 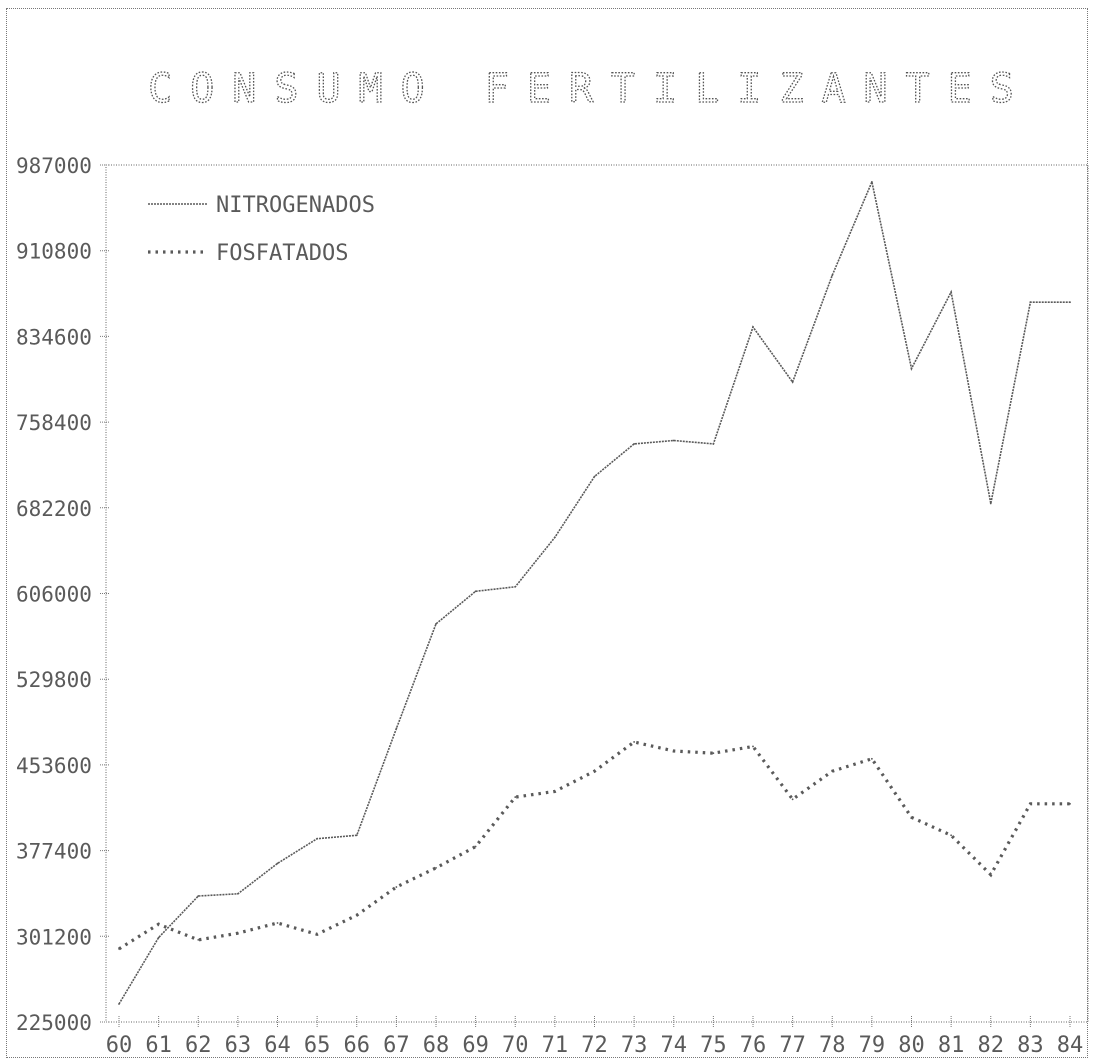 What do you see at coordinates (911, 1045) in the screenshot?
I see `x-tick-label: 80` at bounding box center [911, 1045].